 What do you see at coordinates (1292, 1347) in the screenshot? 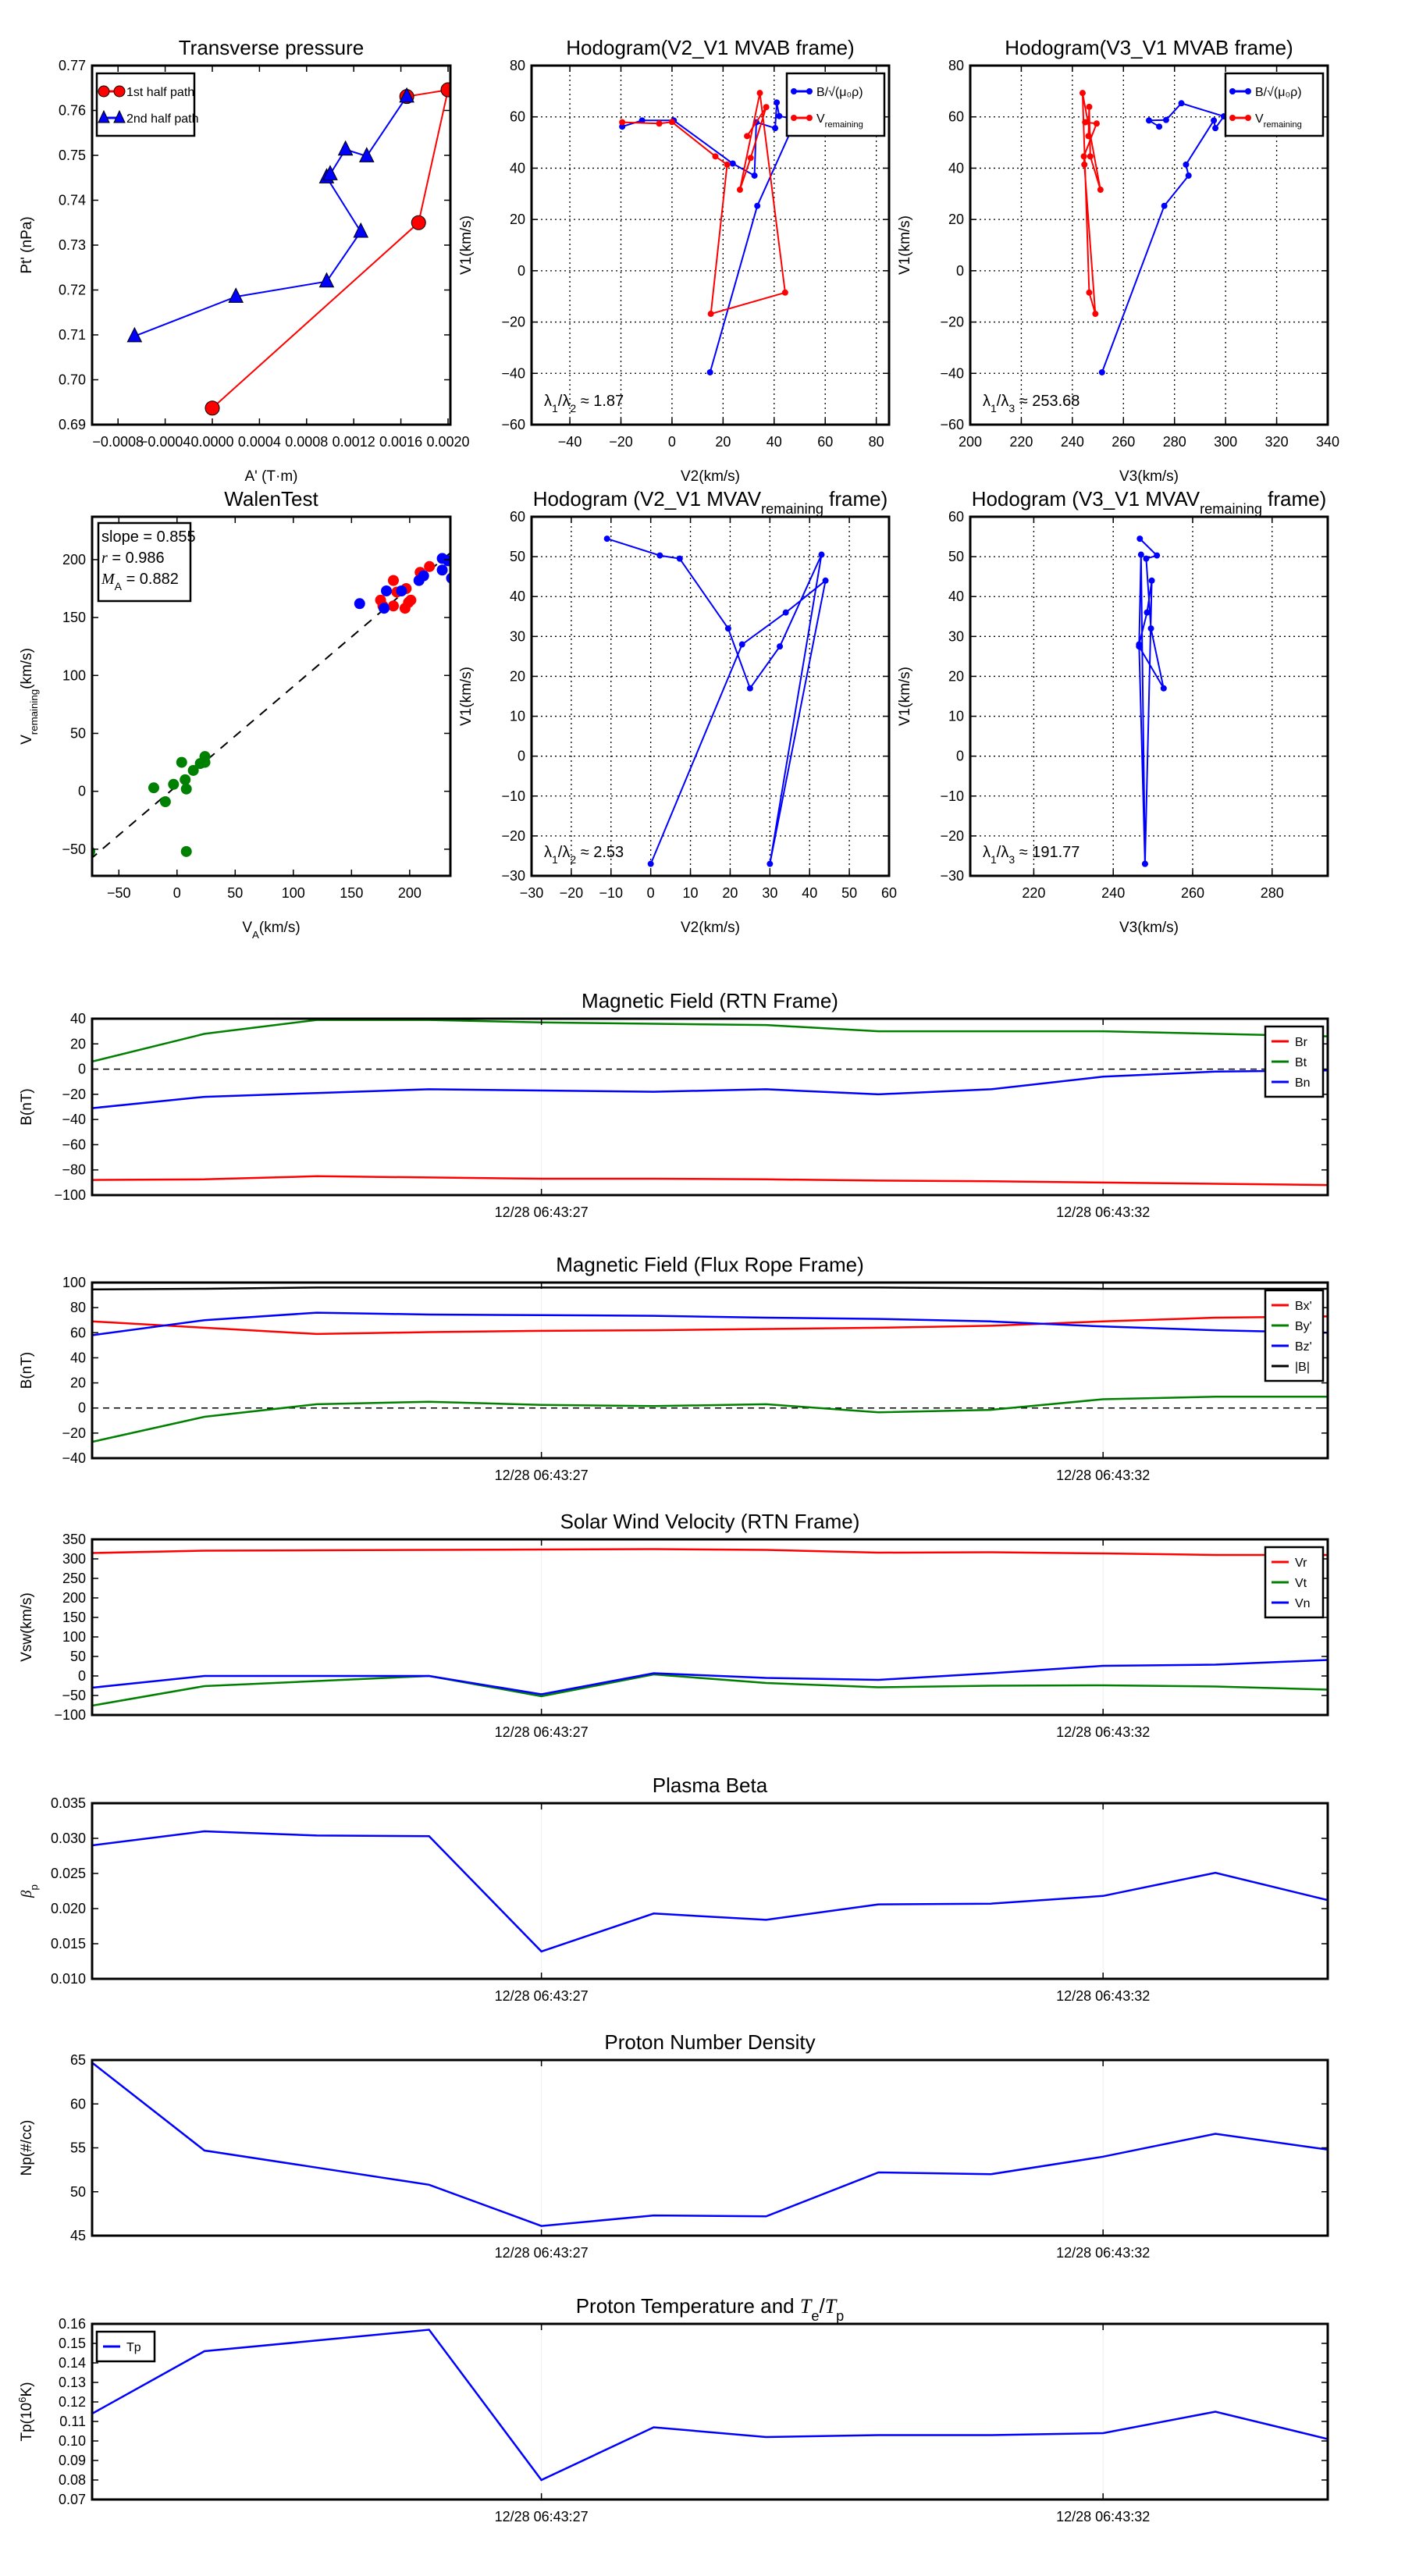
I see `legend-entry: Bz'` at bounding box center [1292, 1347].